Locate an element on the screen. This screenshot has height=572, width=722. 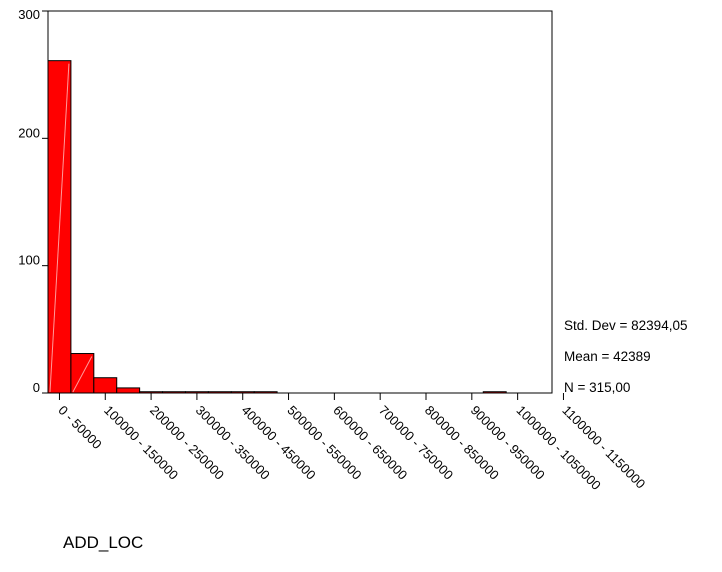
x-tick-label-11: 1000000 - 1050000 is located at coordinates (559, 448).